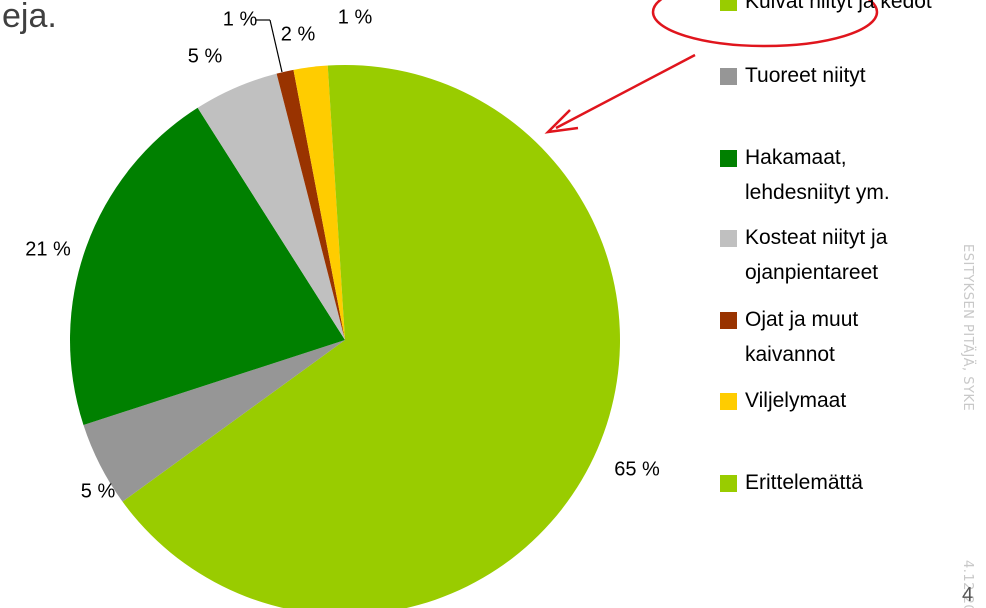 This screenshot has width=986, height=608. Describe the element at coordinates (802, 337) in the screenshot. I see `legend-label: Ojat ja muut kaivannot` at that location.